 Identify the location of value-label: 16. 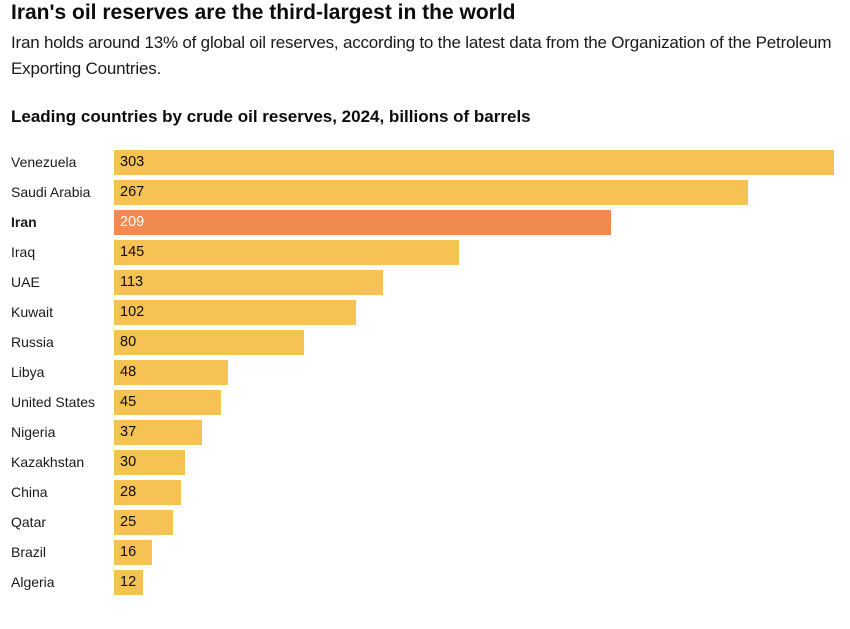
(128, 552).